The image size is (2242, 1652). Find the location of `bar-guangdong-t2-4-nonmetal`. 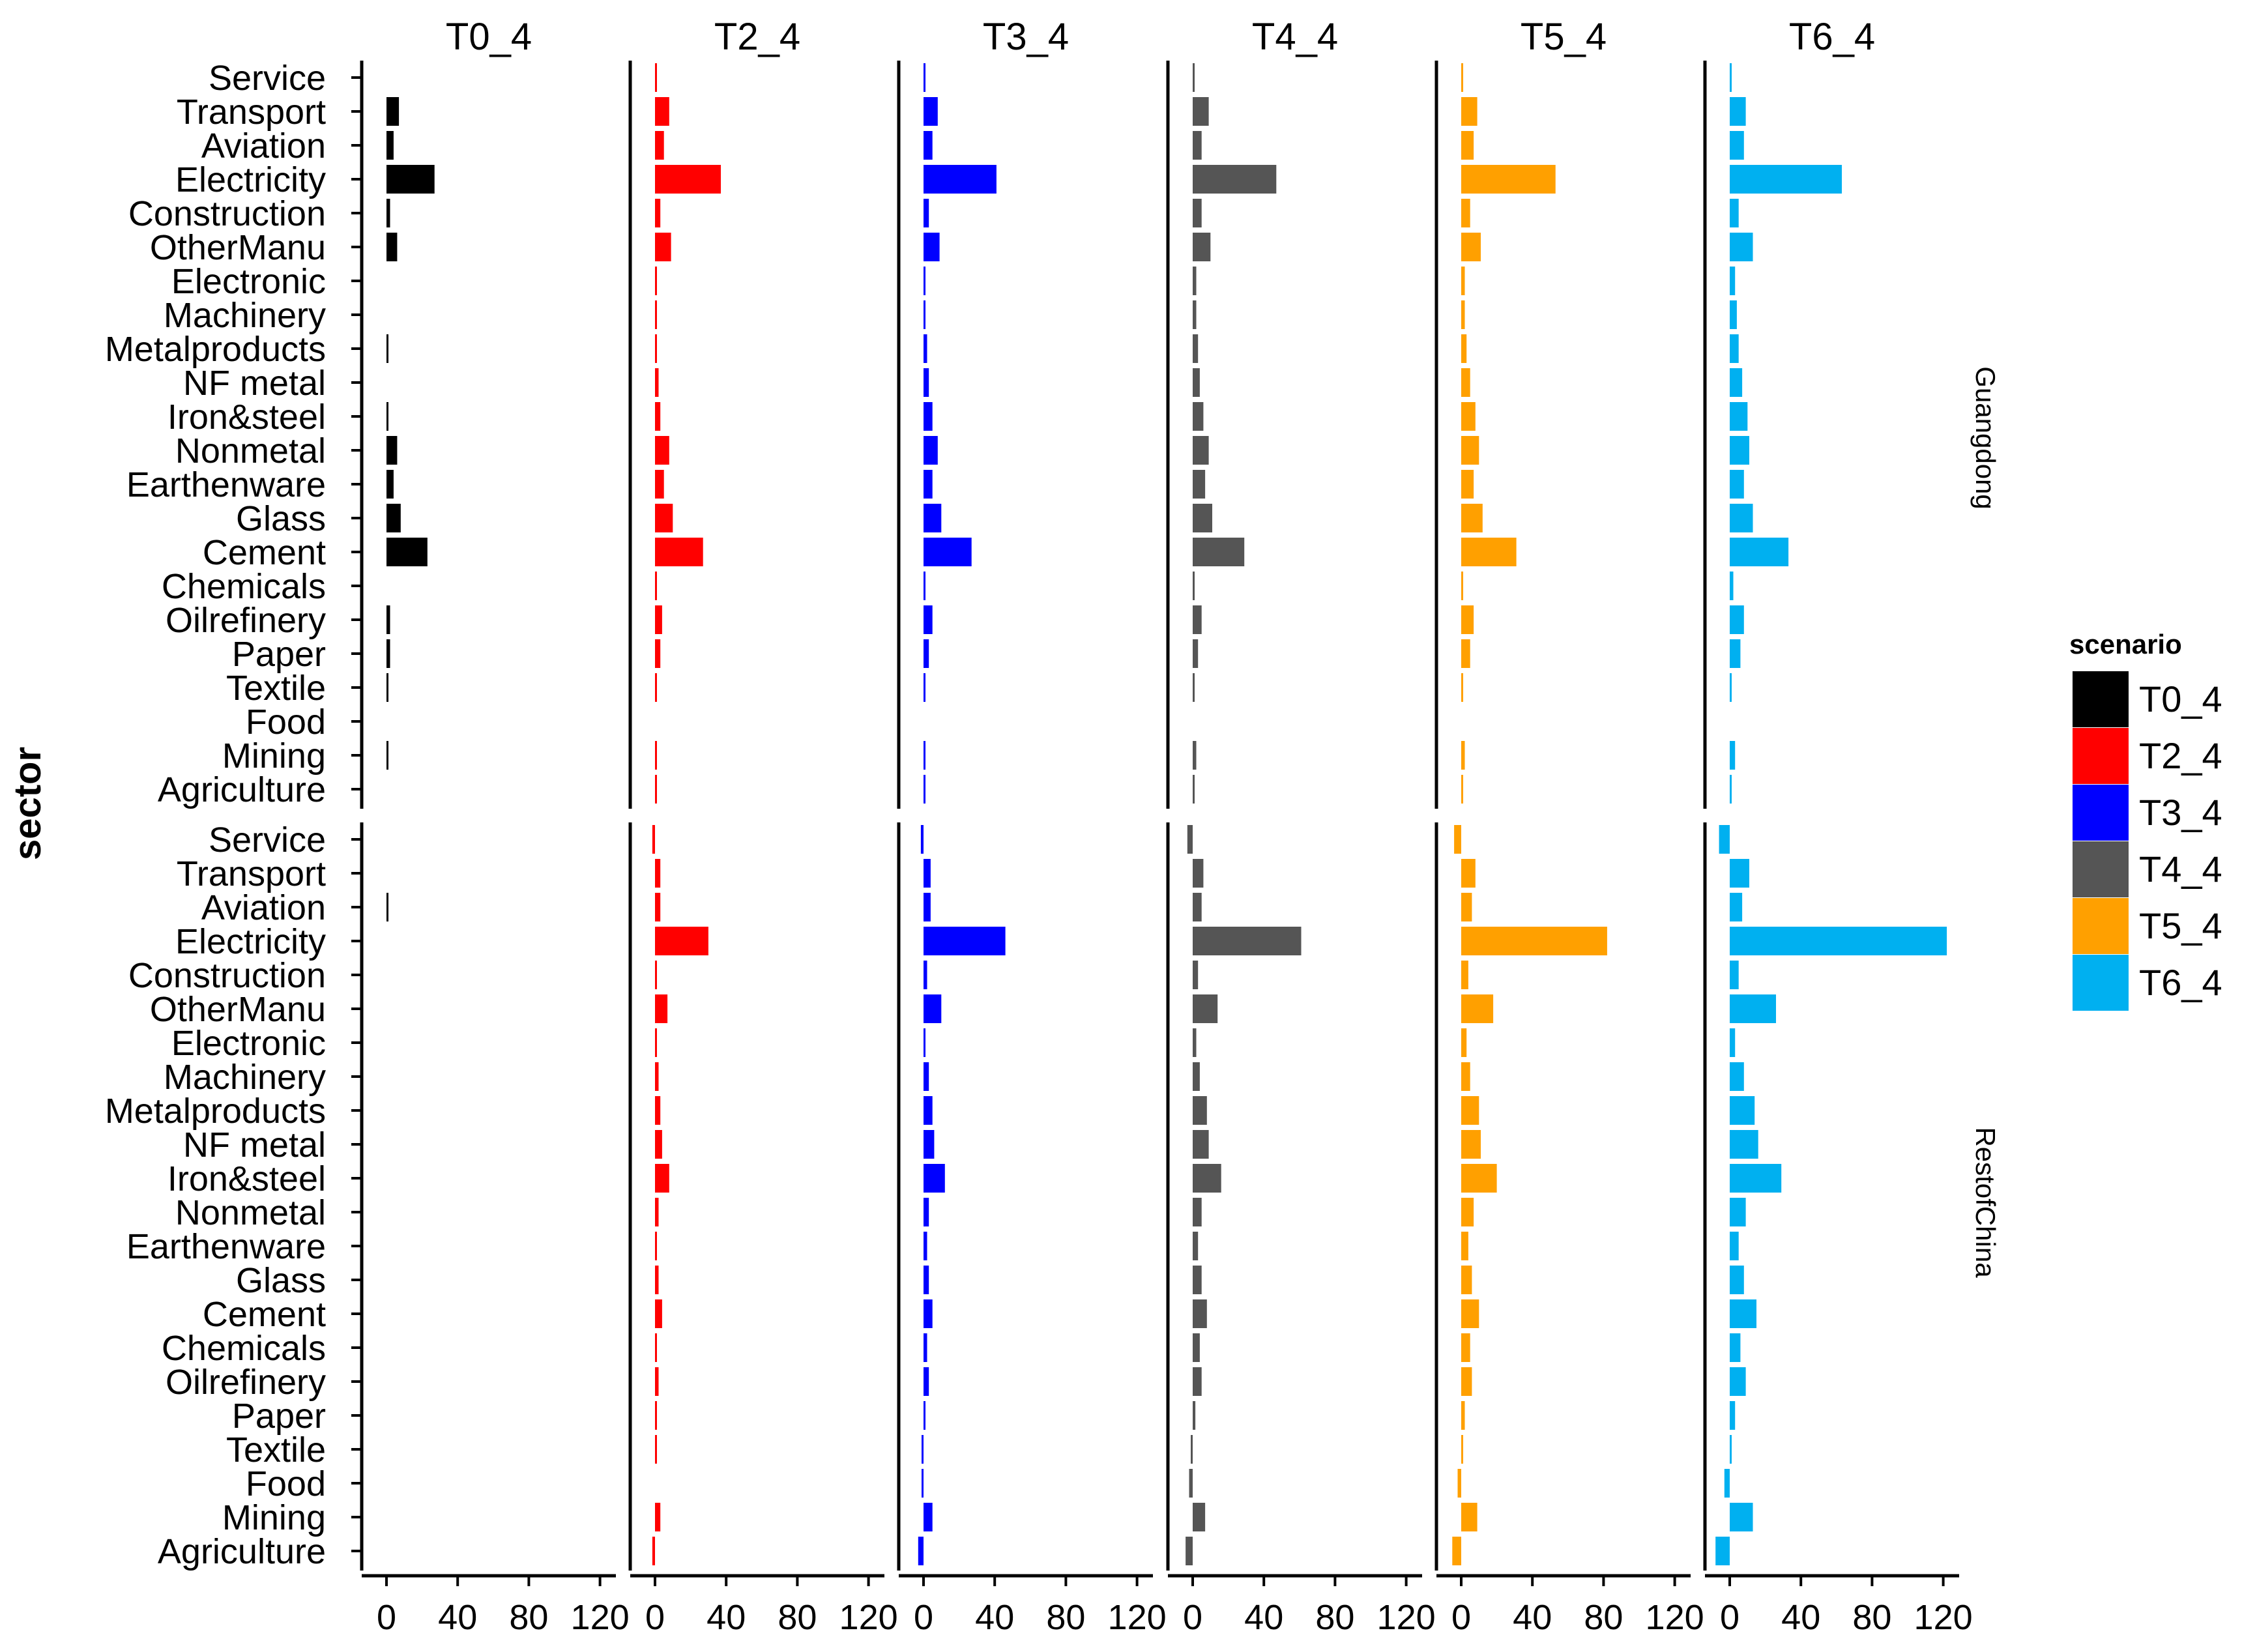

bar-guangdong-t2-4-nonmetal is located at coordinates (662, 450).